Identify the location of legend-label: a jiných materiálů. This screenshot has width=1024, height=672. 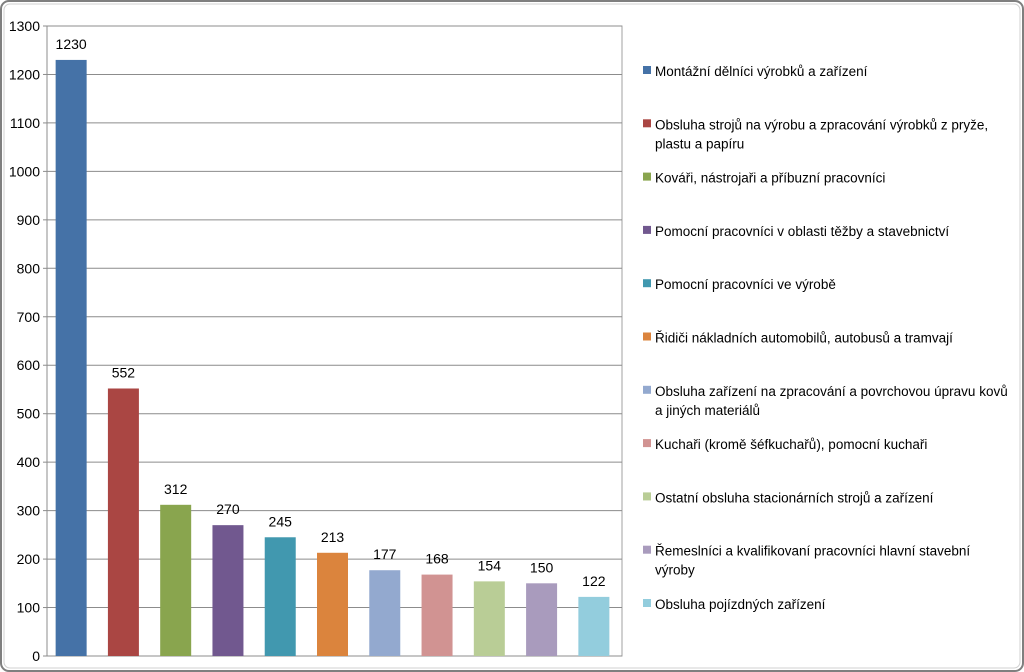
(707, 410).